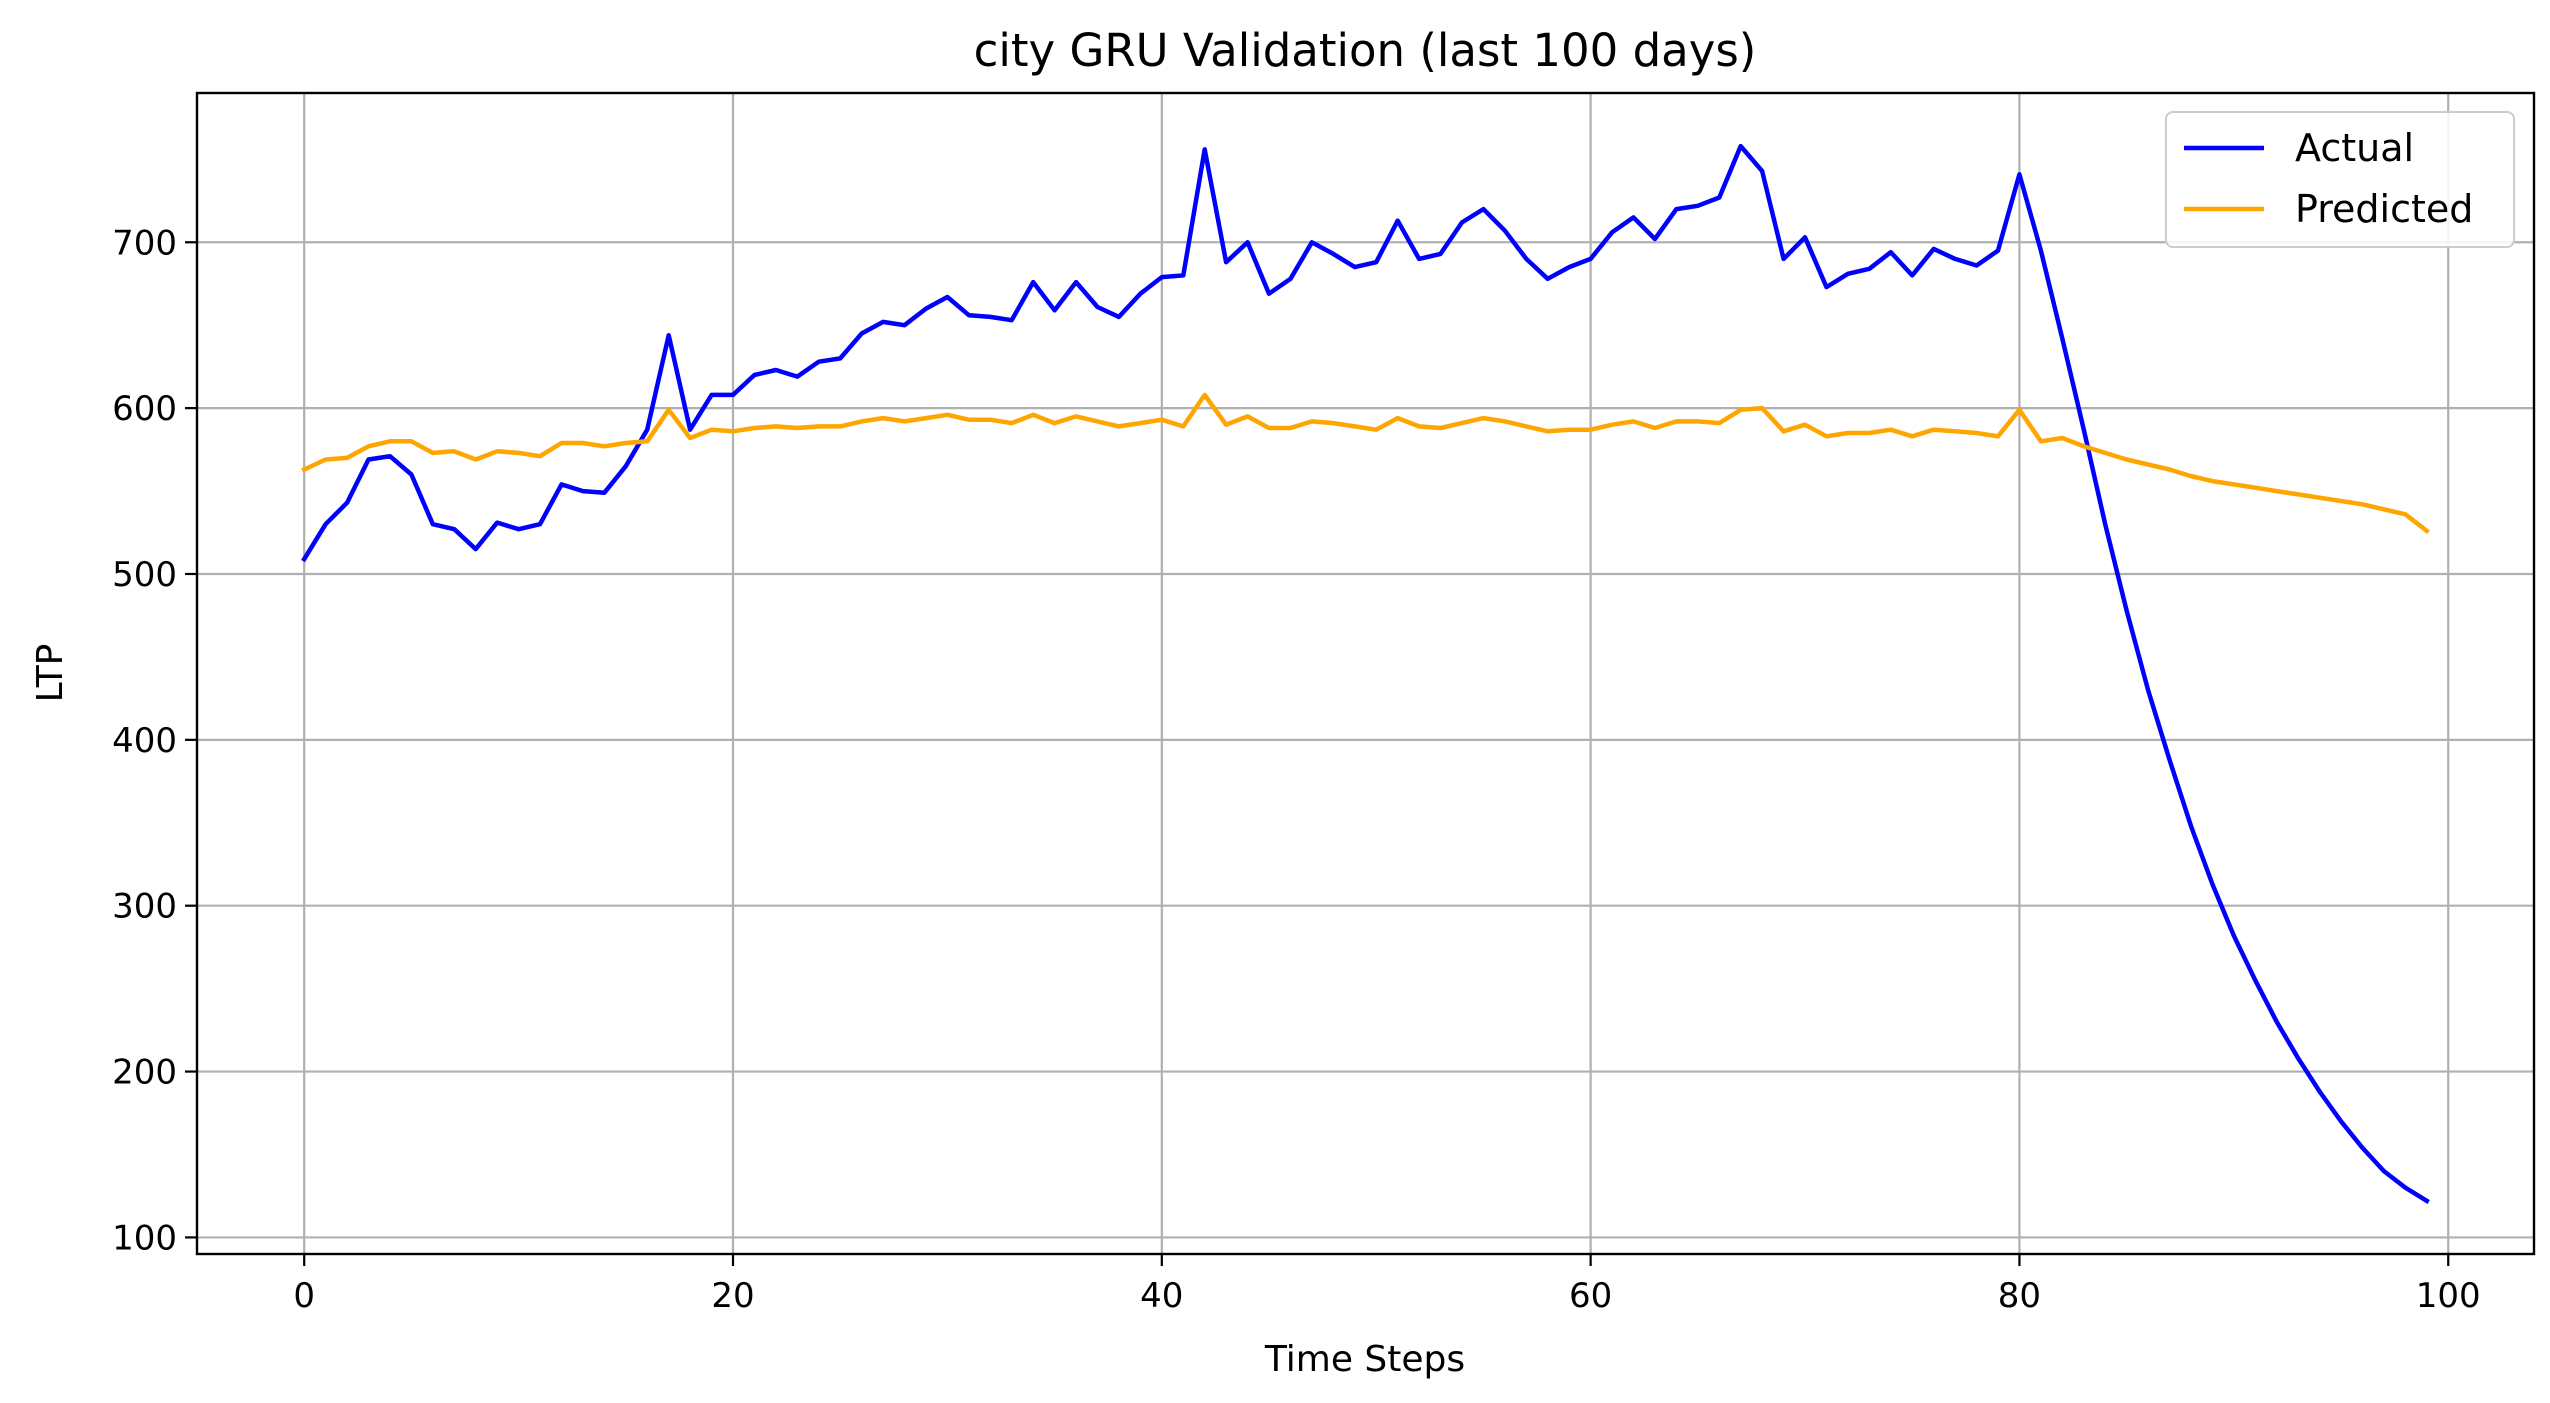  I want to click on y-axis-label: LTP, so click(50, 673).